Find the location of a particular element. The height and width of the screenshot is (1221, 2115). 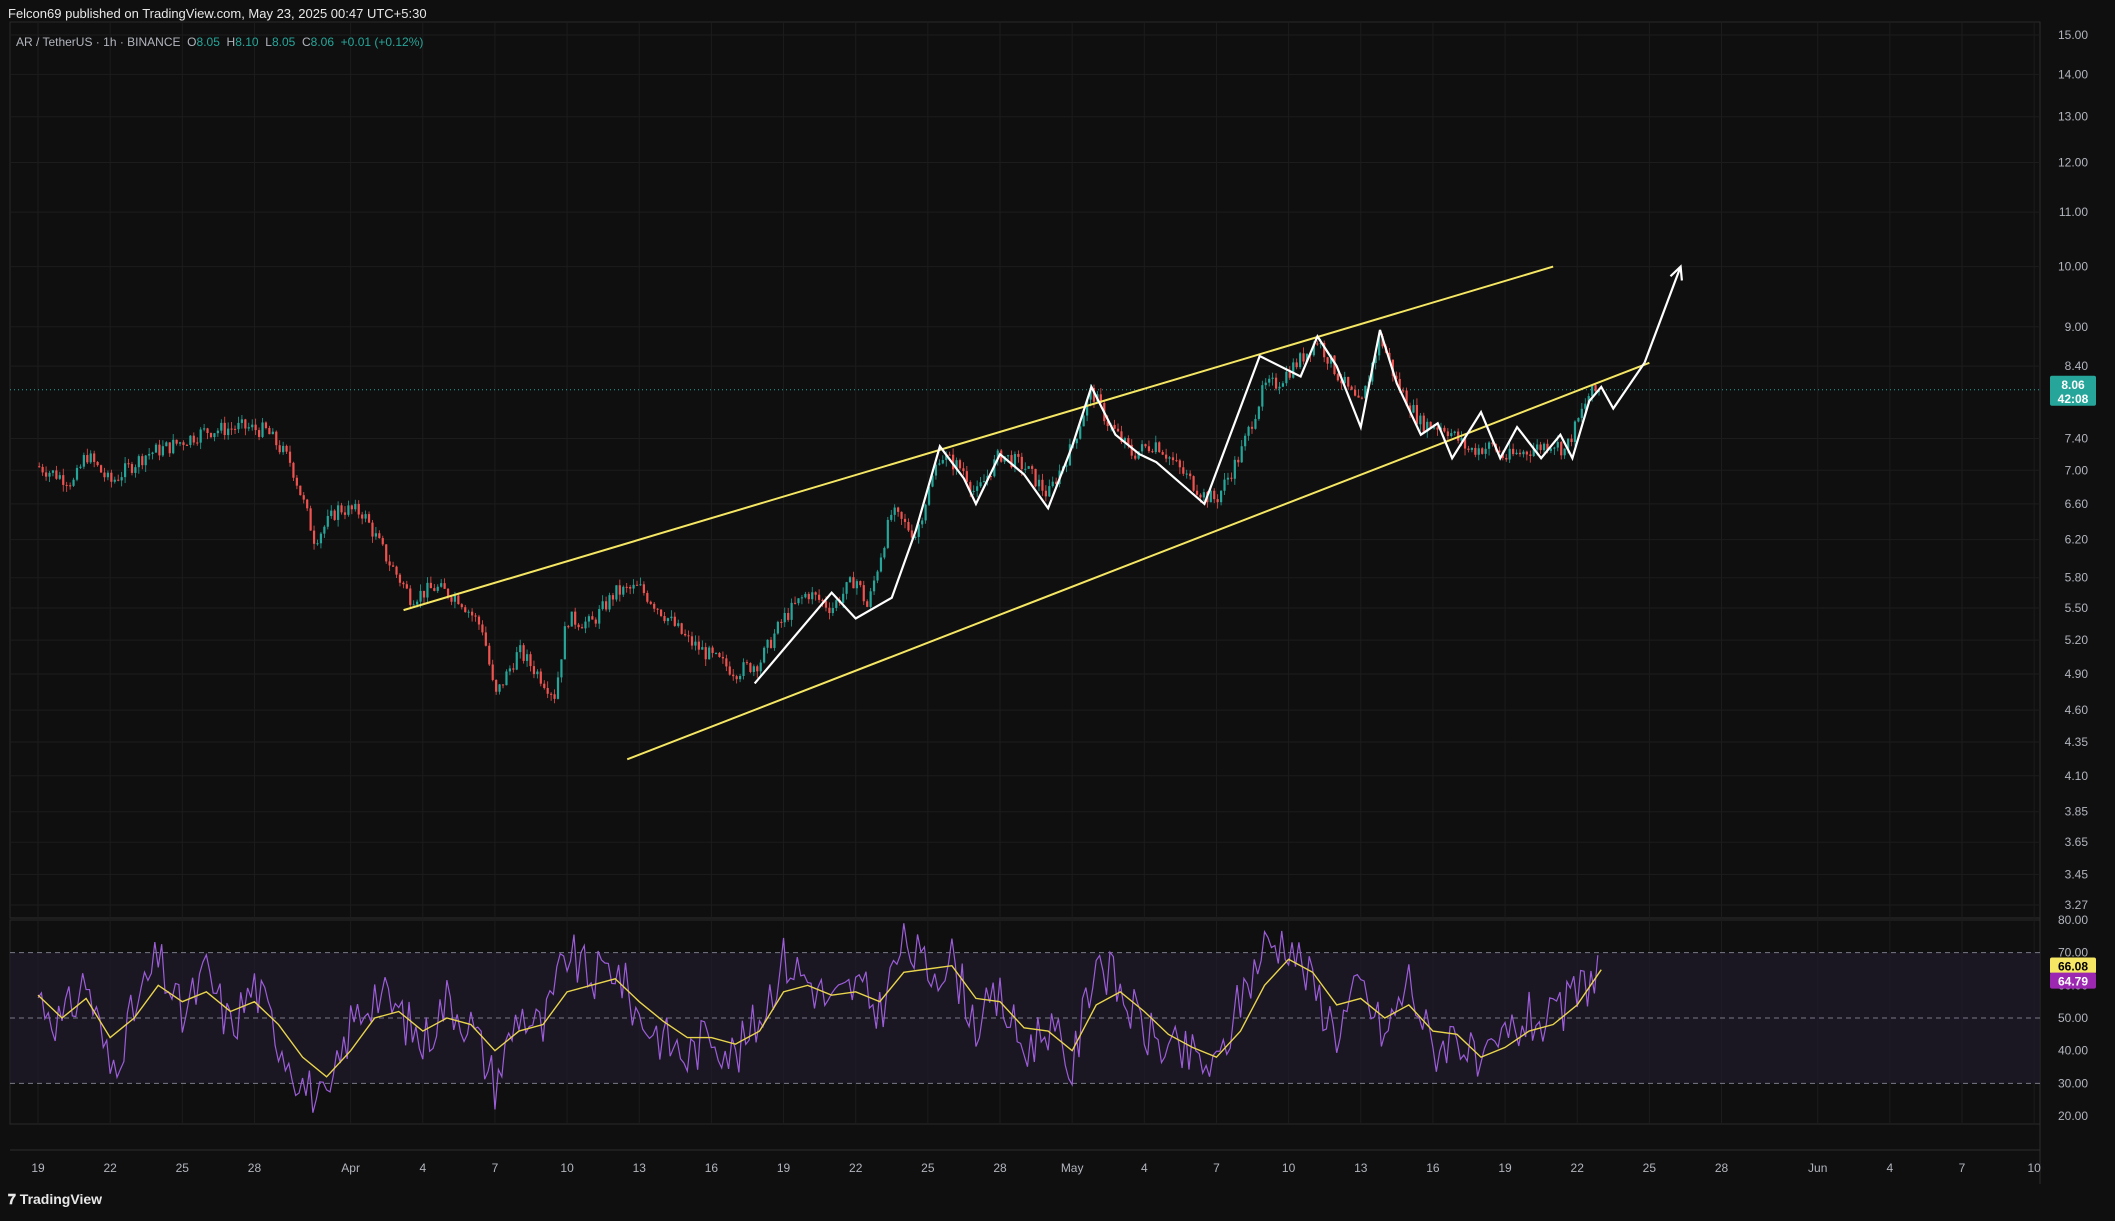

price-tick: 3.85 is located at coordinates (2077, 812).